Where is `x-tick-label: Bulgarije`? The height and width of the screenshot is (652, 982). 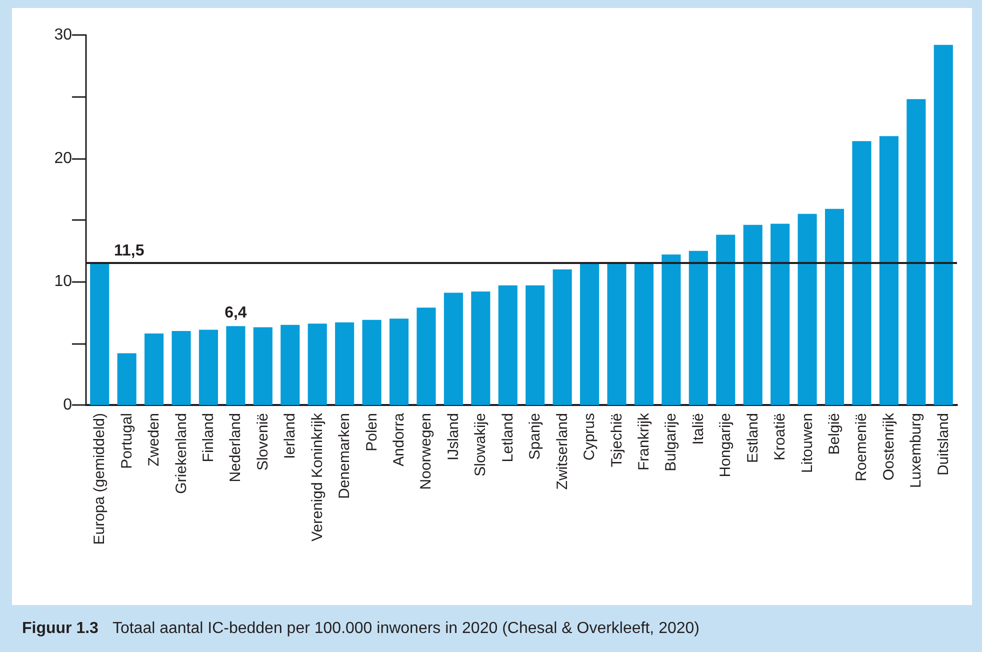 x-tick-label: Bulgarije is located at coordinates (671, 442).